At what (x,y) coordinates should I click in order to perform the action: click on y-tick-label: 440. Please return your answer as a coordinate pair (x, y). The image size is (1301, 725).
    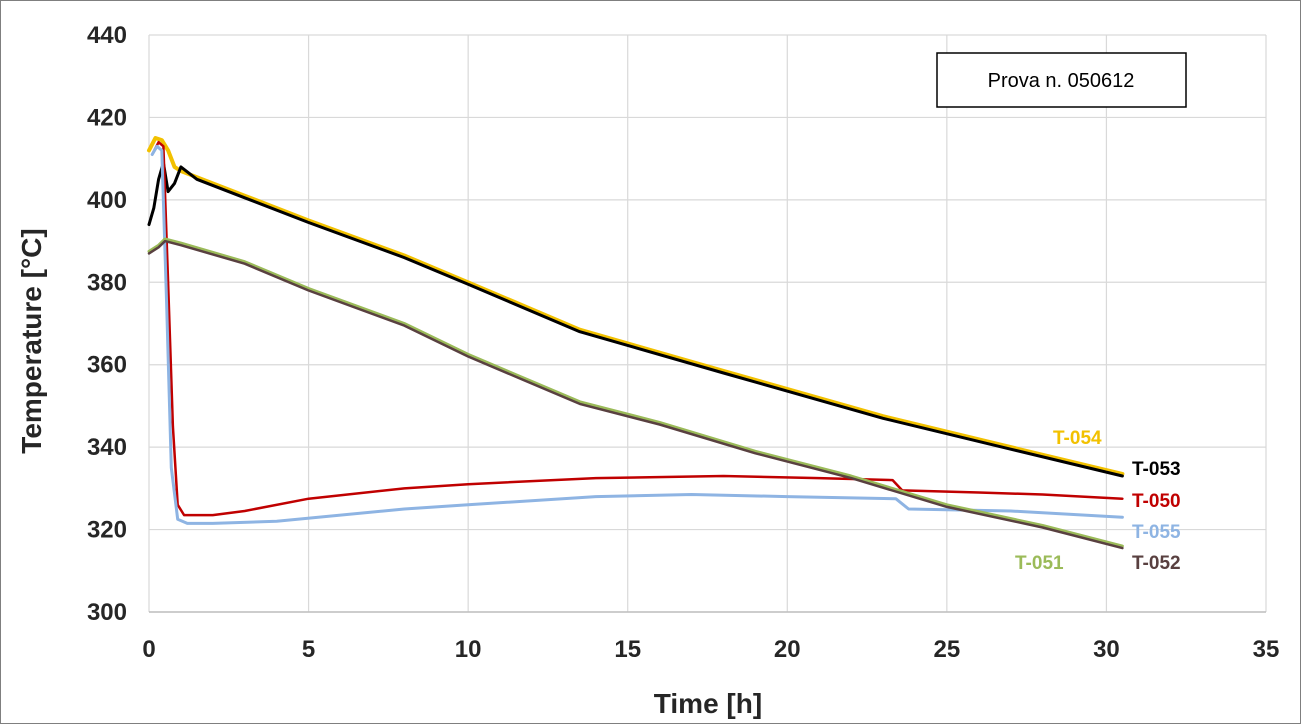
    Looking at the image, I should click on (107, 35).